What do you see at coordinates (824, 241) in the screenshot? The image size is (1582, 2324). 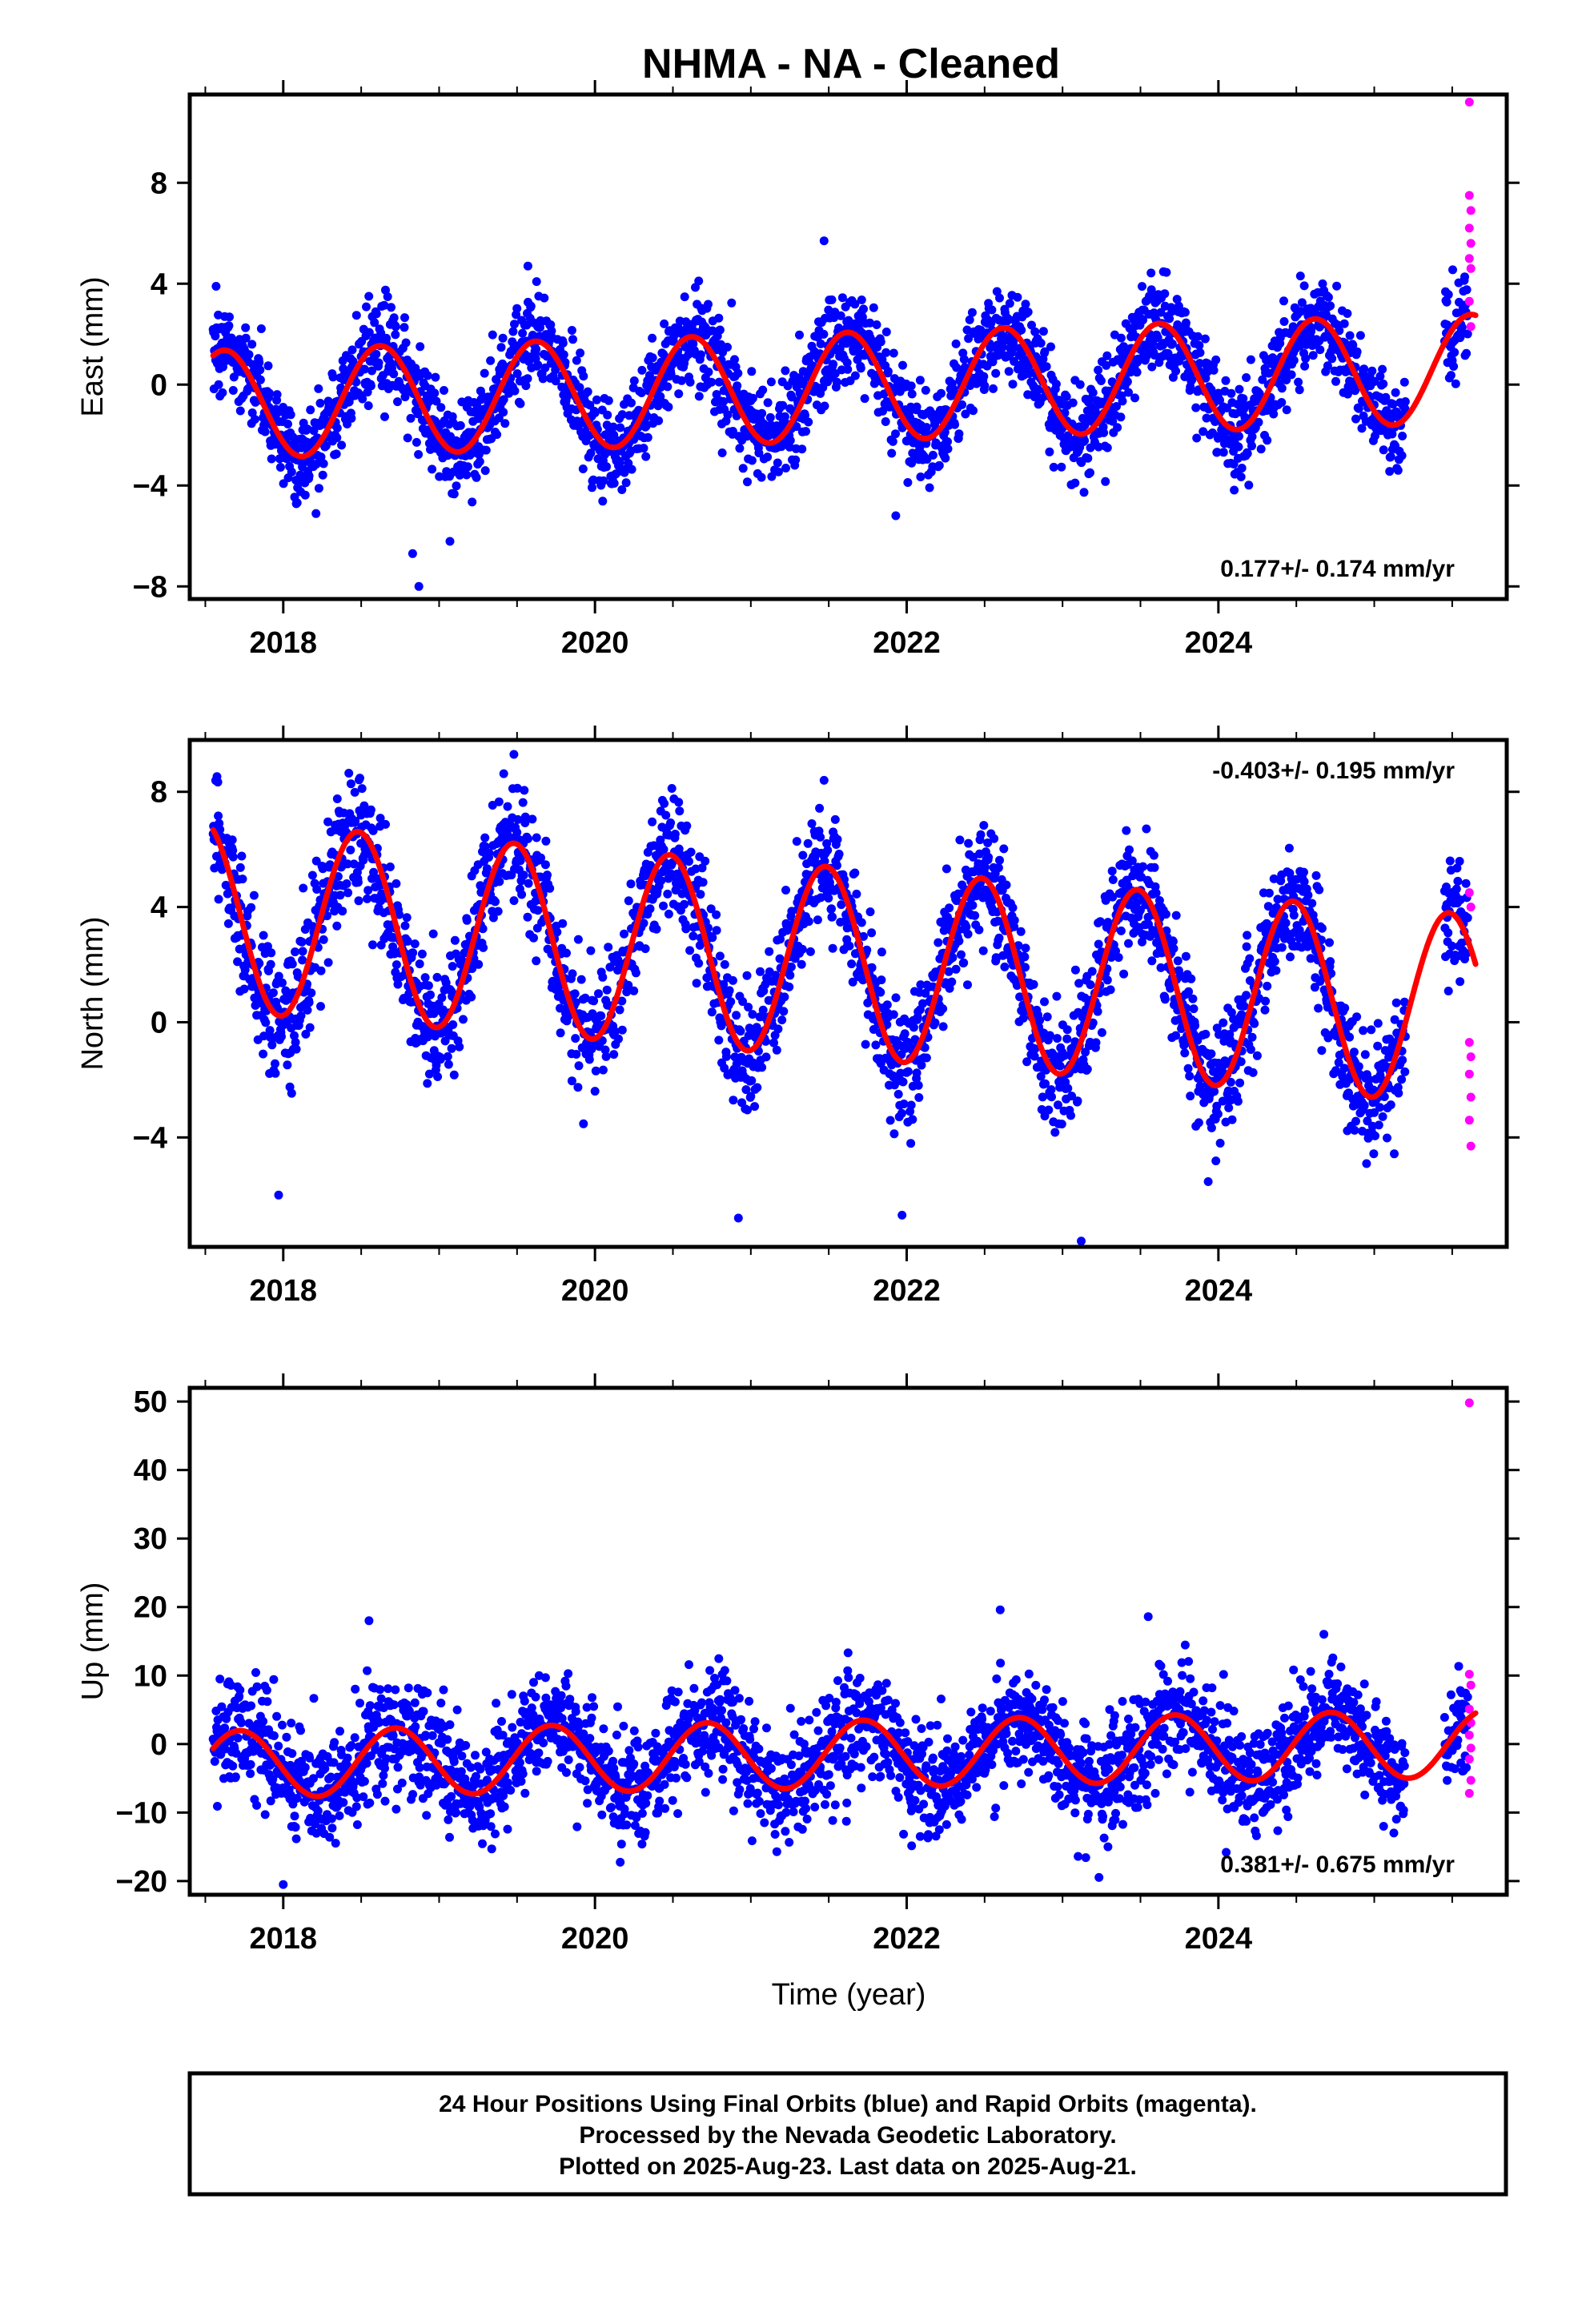 I see `outlier-point` at bounding box center [824, 241].